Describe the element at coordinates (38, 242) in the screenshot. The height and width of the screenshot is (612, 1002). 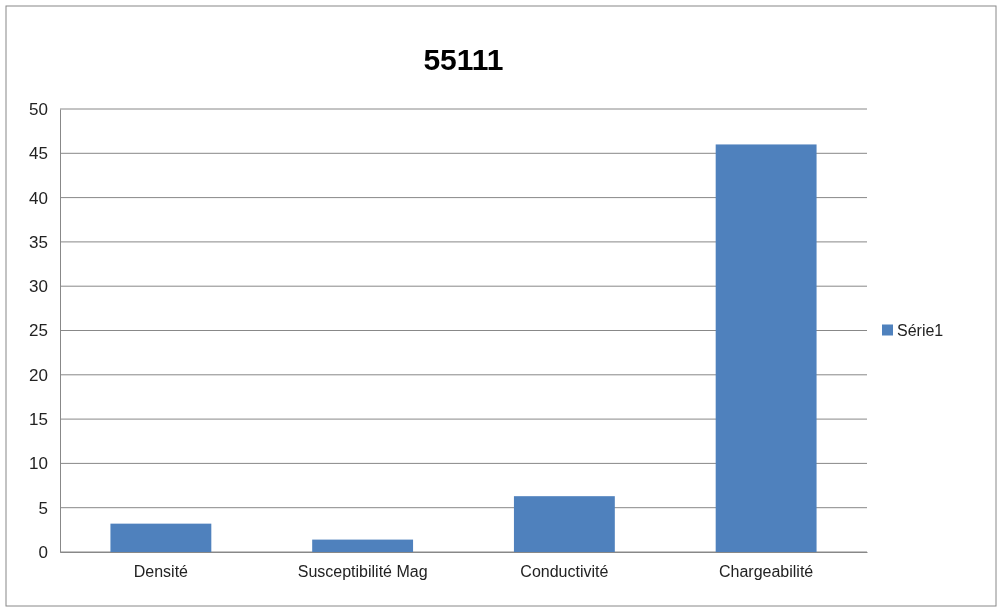
I see `y-tick-label: 35` at that location.